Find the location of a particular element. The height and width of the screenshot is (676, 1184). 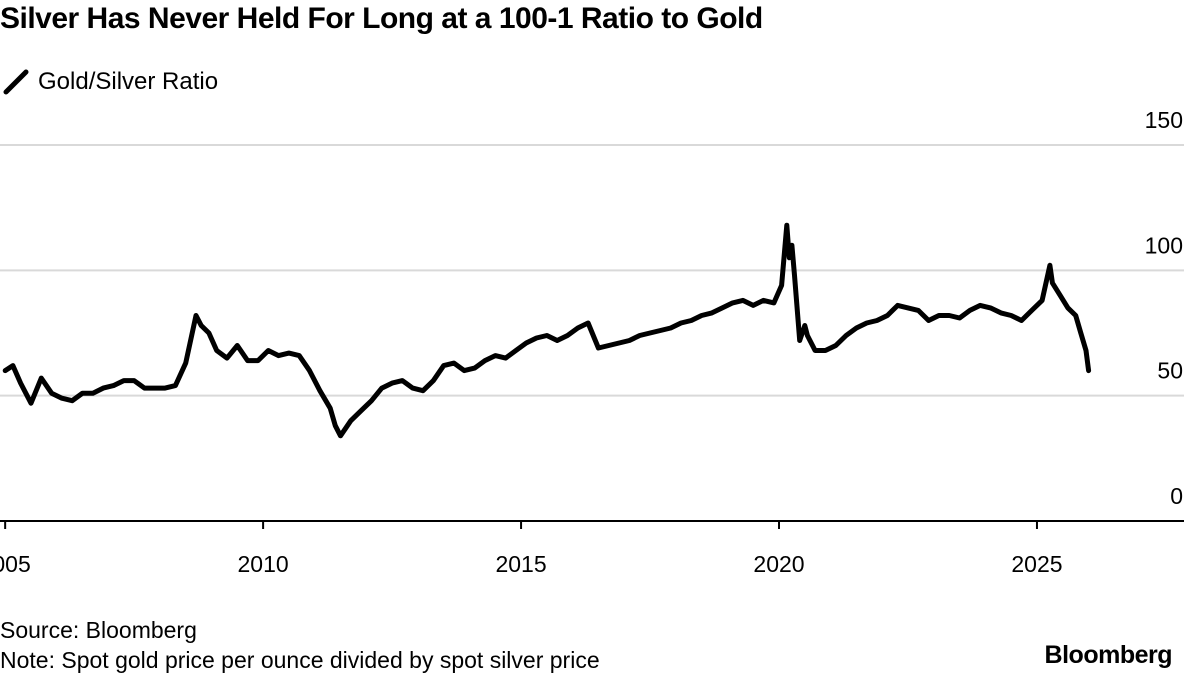

x-tick-label-2005: 2005 is located at coordinates (15, 564).